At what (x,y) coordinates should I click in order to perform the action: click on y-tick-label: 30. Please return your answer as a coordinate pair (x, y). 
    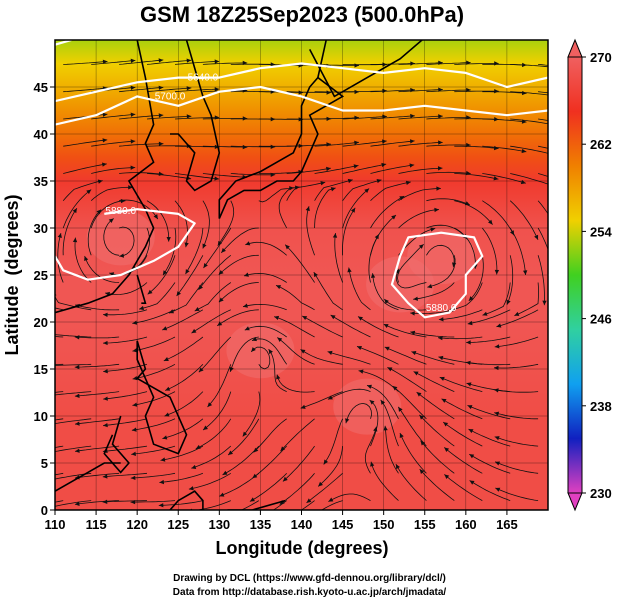
    Looking at the image, I should click on (41, 228).